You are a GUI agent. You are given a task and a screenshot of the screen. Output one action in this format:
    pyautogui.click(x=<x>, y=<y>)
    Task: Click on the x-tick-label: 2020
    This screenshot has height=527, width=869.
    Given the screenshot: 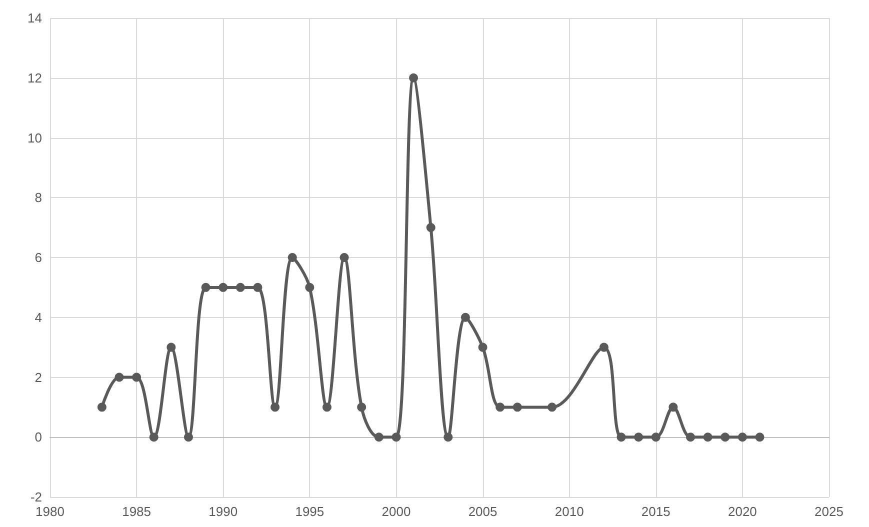 What is the action you would take?
    pyautogui.click(x=742, y=511)
    